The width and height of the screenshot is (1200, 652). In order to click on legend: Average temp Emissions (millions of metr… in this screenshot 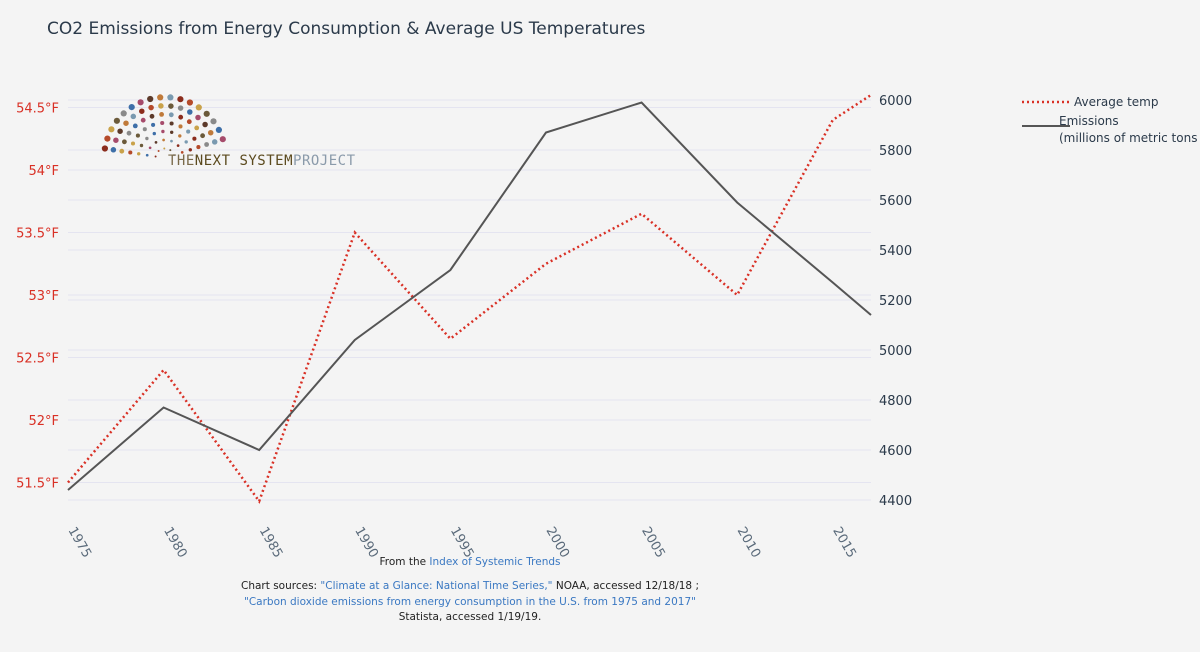, I will do `click(1109, 120)`.